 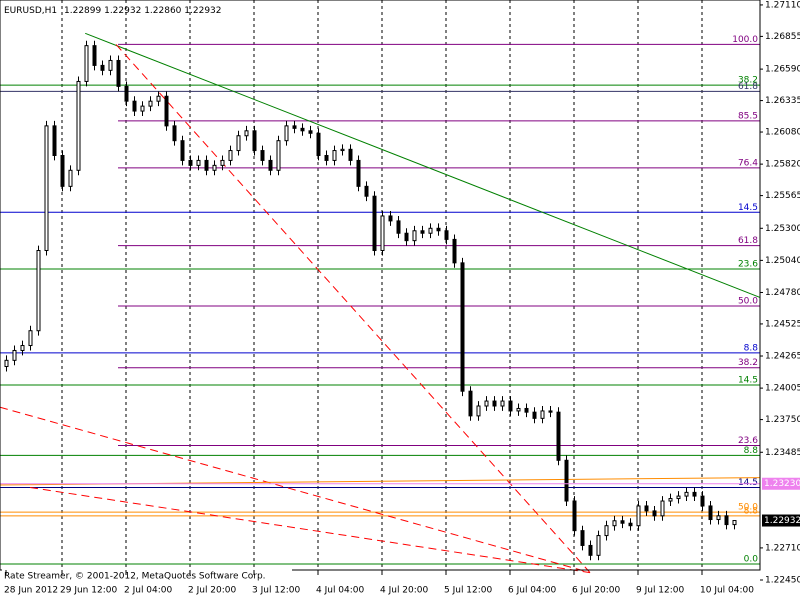 What do you see at coordinates (782, 5) in the screenshot?
I see `y-tick-label: 1.27110` at bounding box center [782, 5].